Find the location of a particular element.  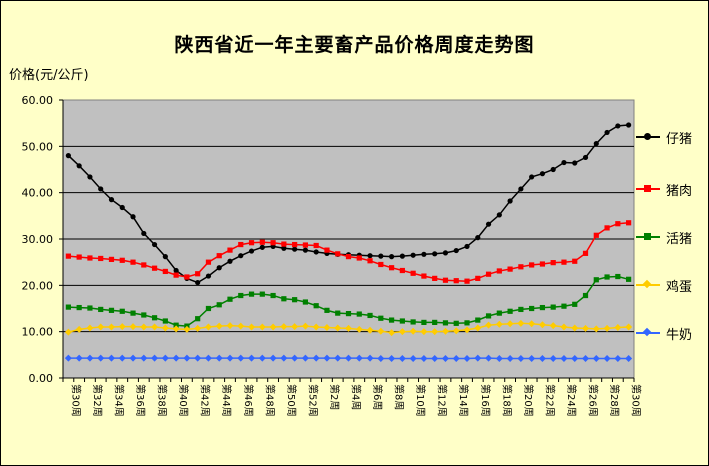

x-tick-label: 第40周 is located at coordinates (183, 400).